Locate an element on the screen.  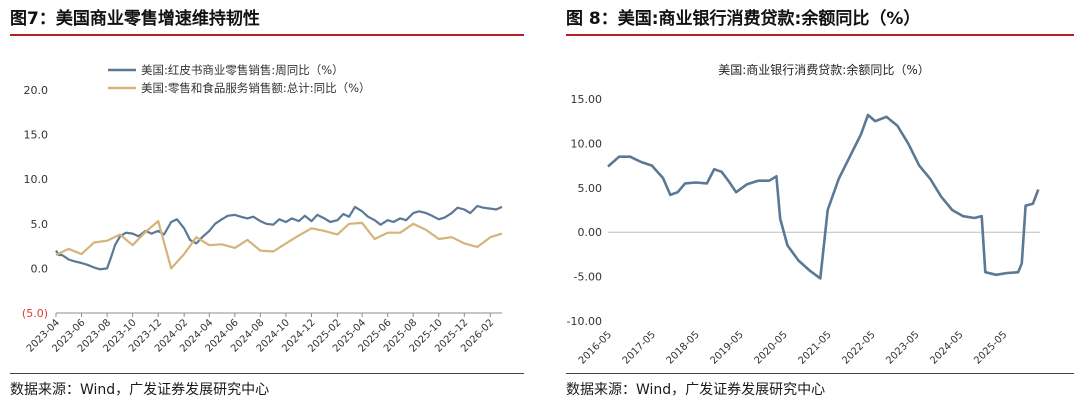
figure-7-source: 数据来源：Wind，广发证券发展研究中心 is located at coordinates (140, 390).